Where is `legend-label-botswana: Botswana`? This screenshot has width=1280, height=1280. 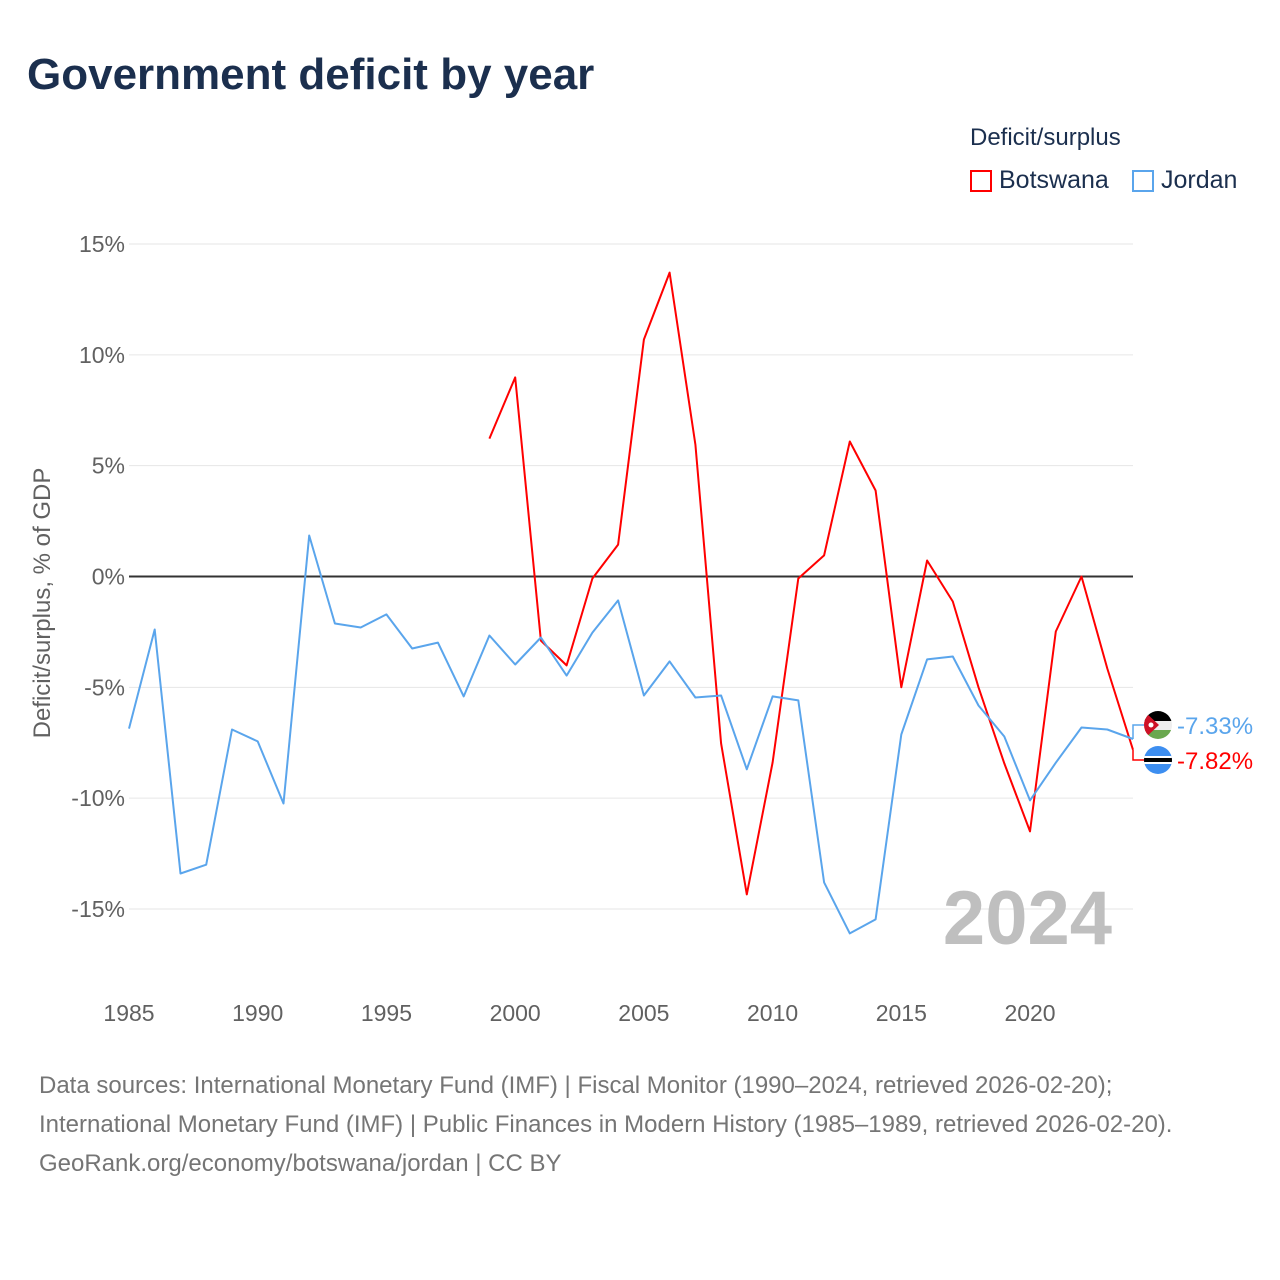
legend-label-botswana: Botswana is located at coordinates (1054, 180).